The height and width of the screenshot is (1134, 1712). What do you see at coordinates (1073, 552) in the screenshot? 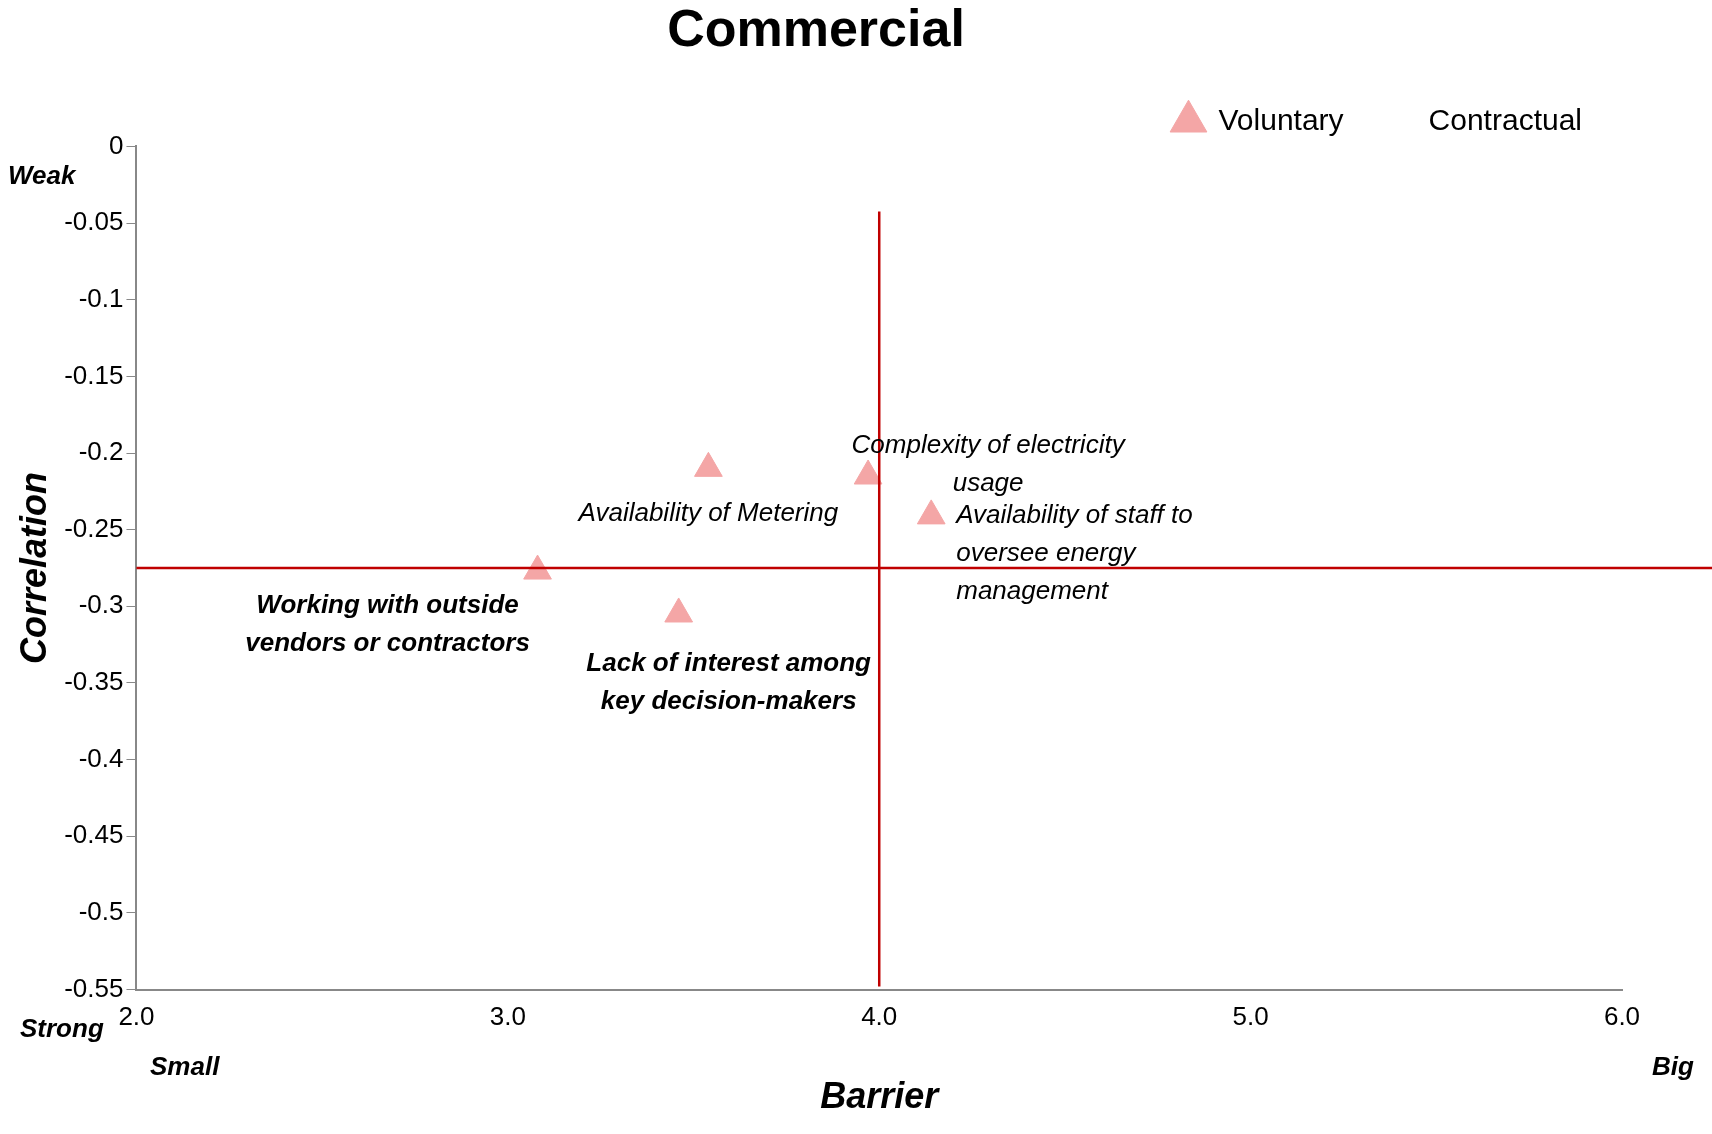
I see `annotation: Availability of staff to oversee energy management` at bounding box center [1073, 552].